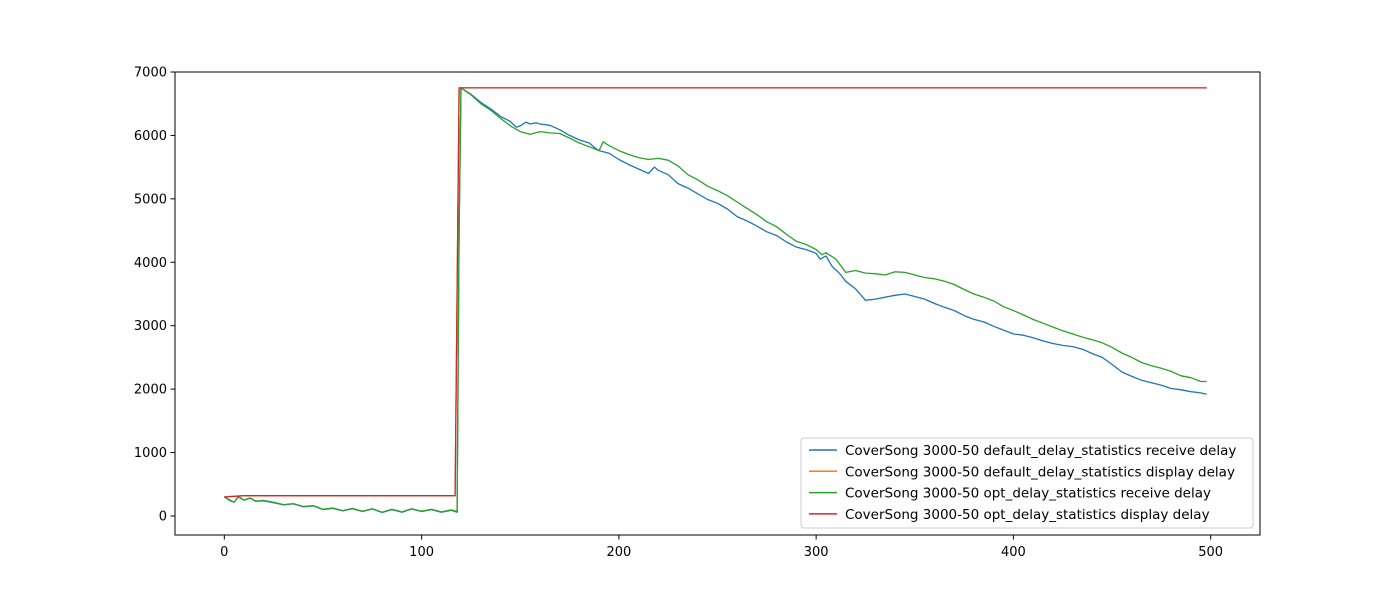 This screenshot has width=1400, height=600. What do you see at coordinates (150, 199) in the screenshot?
I see `y-tick-label: 5000` at bounding box center [150, 199].